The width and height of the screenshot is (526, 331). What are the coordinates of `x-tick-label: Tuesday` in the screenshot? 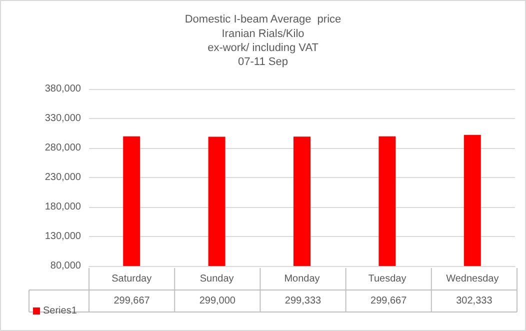 It's located at (387, 279).